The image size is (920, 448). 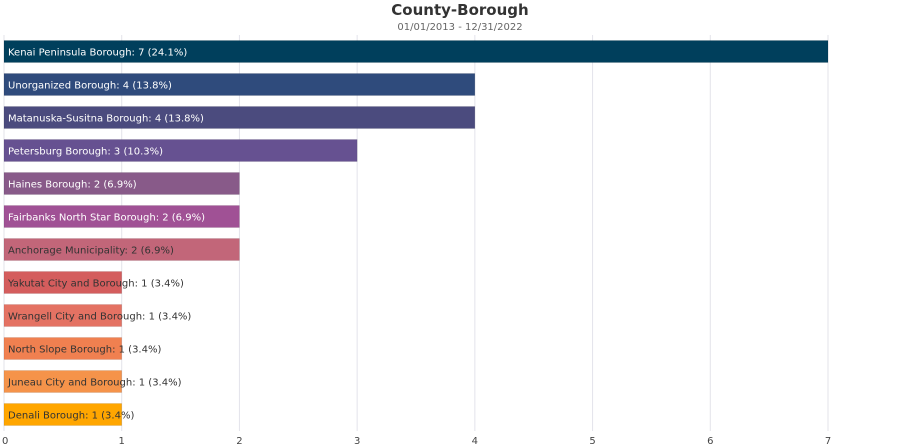 What do you see at coordinates (357, 441) in the screenshot?
I see `x-tick-label: 3` at bounding box center [357, 441].